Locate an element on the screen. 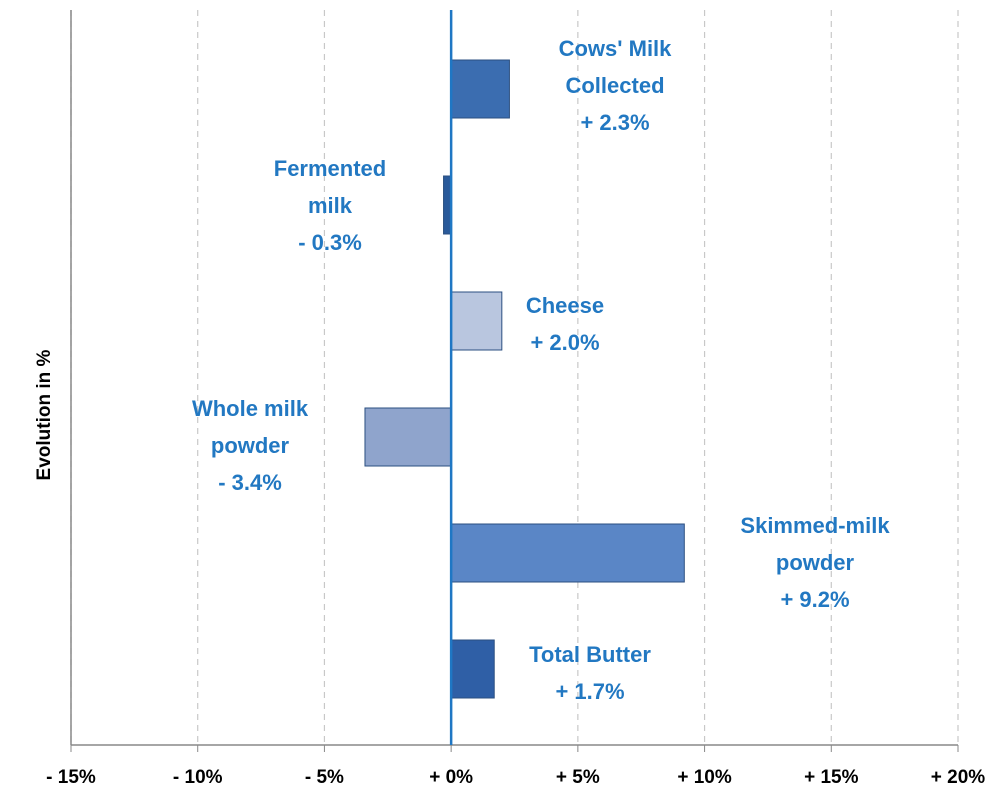  category-label: Whole milk powder is located at coordinates (250, 427).